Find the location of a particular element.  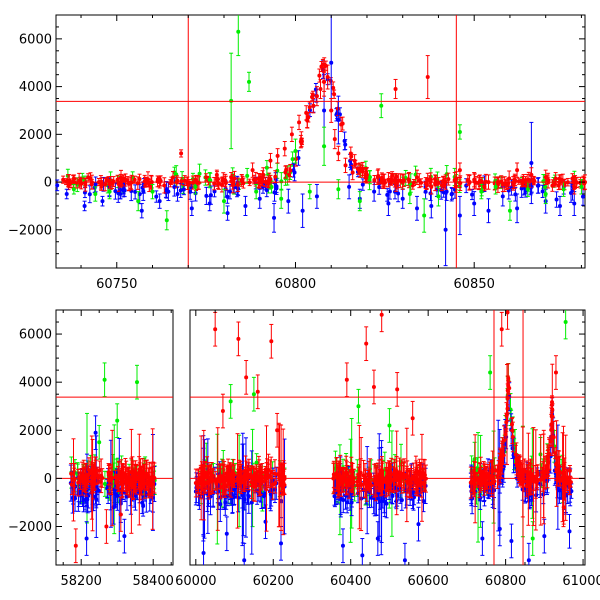

top-ytick-label: −2000 is located at coordinates (30, 230).